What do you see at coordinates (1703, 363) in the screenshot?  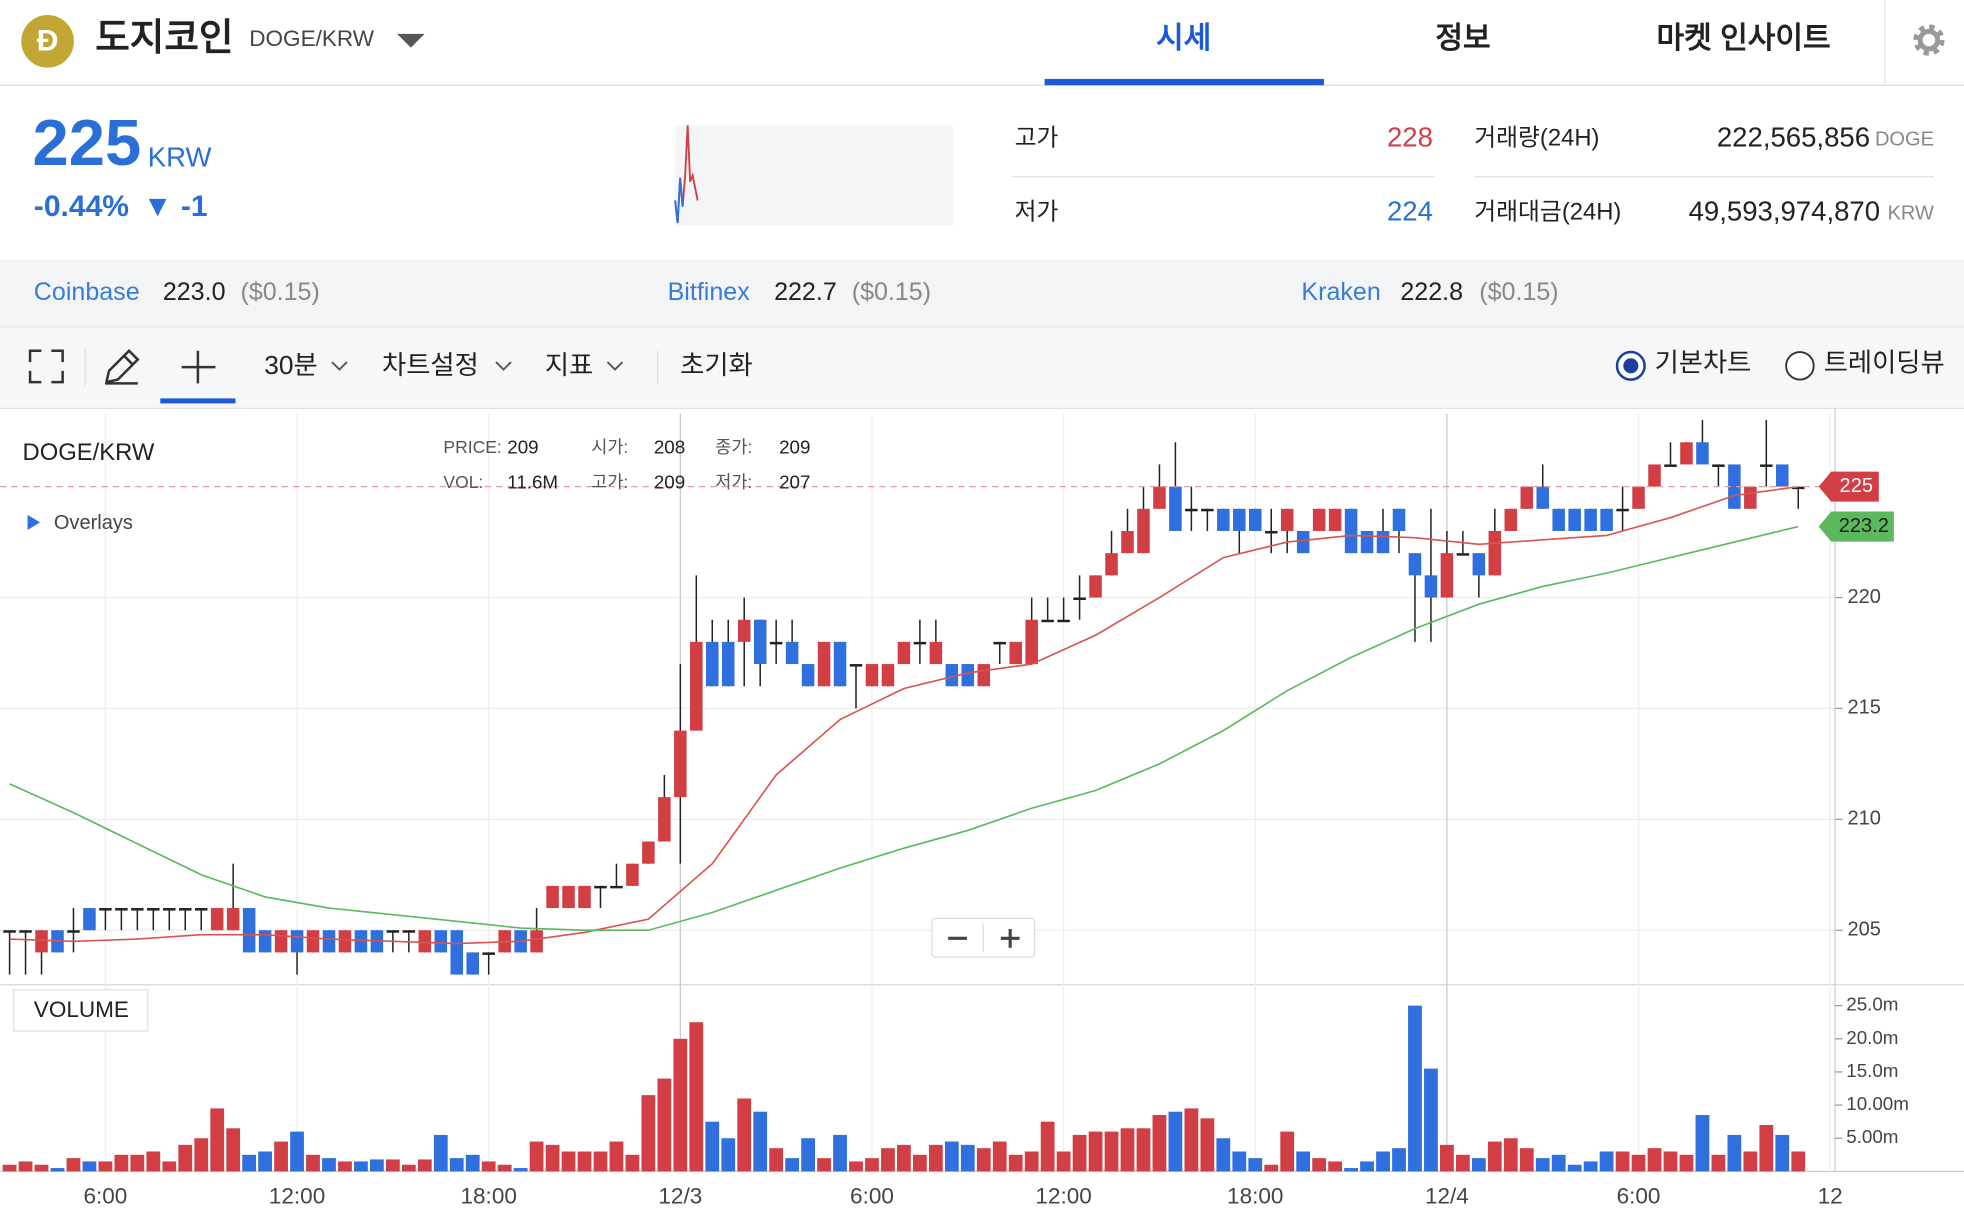 I see `chart-mode: 기본차트` at bounding box center [1703, 363].